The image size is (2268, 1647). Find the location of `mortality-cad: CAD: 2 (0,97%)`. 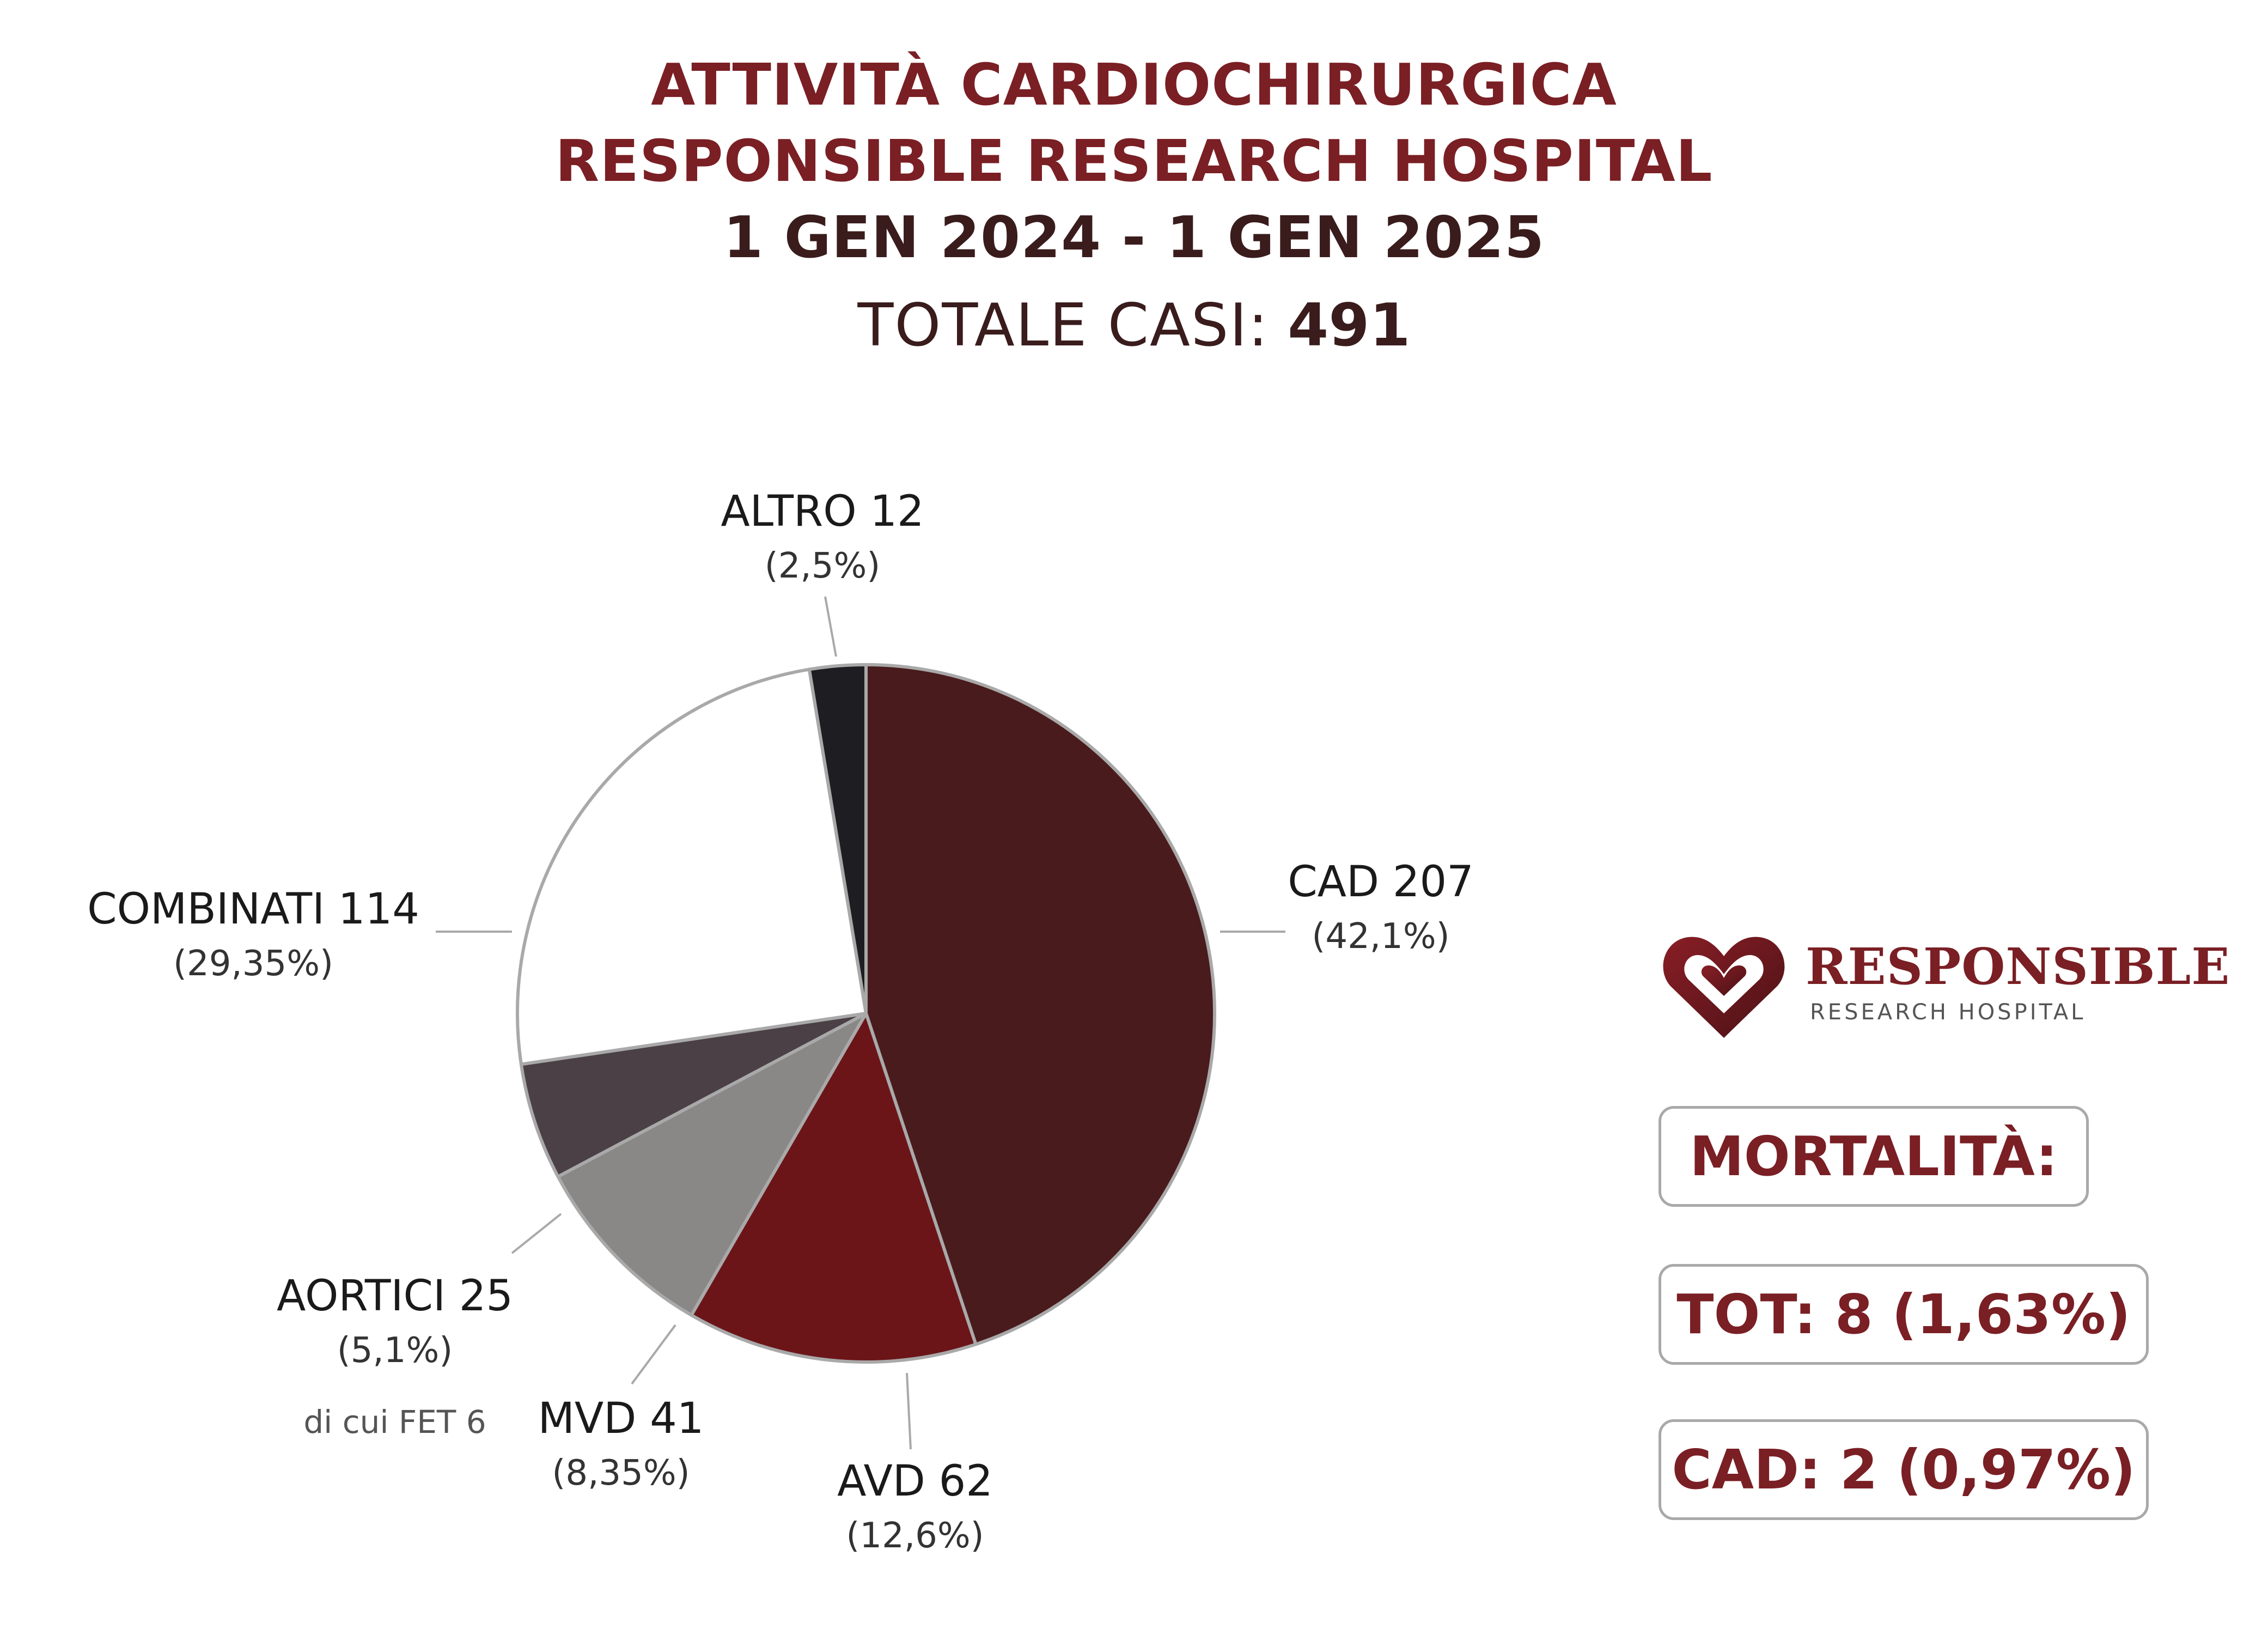

mortality-cad: CAD: 2 (0,97%) is located at coordinates (1904, 1470).